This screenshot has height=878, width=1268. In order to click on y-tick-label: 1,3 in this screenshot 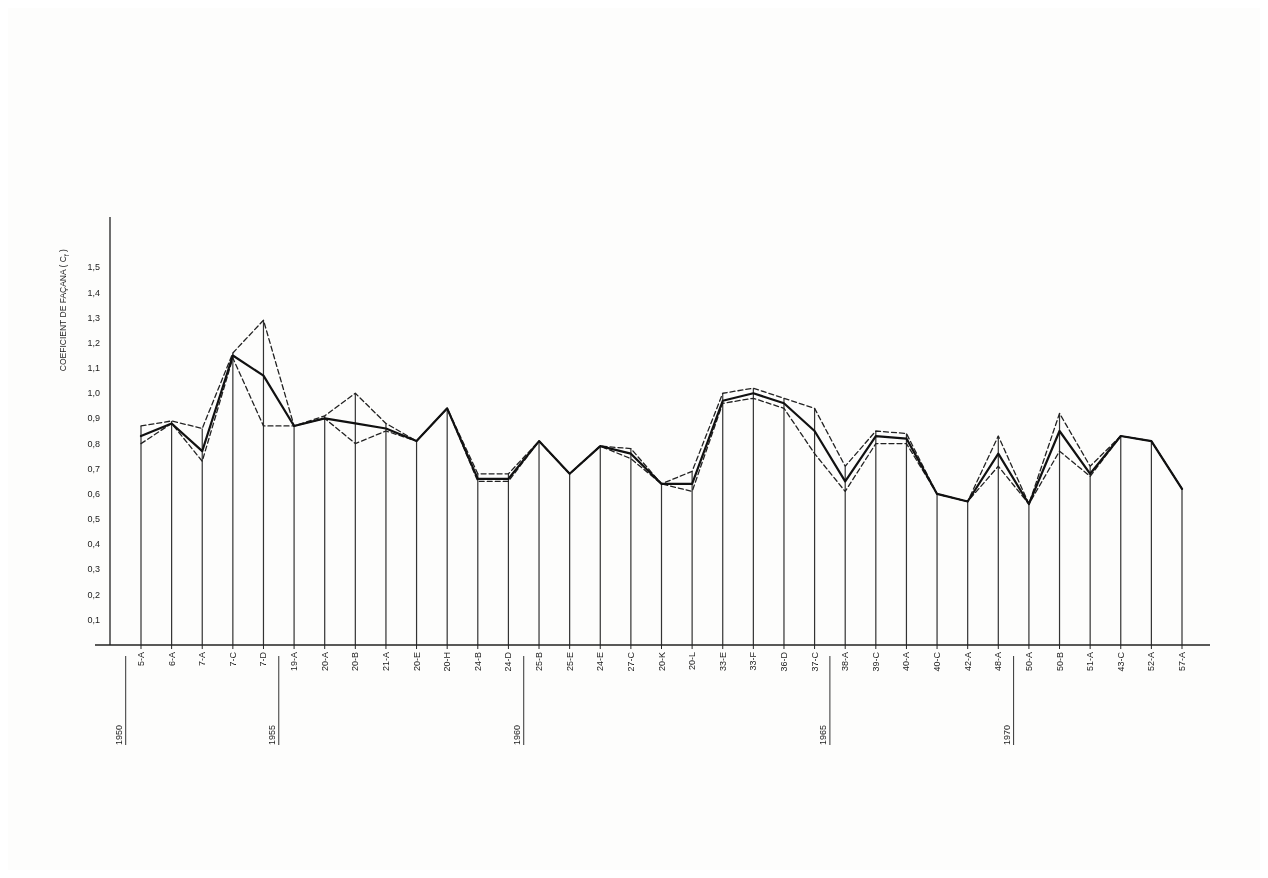, I will do `click(93, 317)`.